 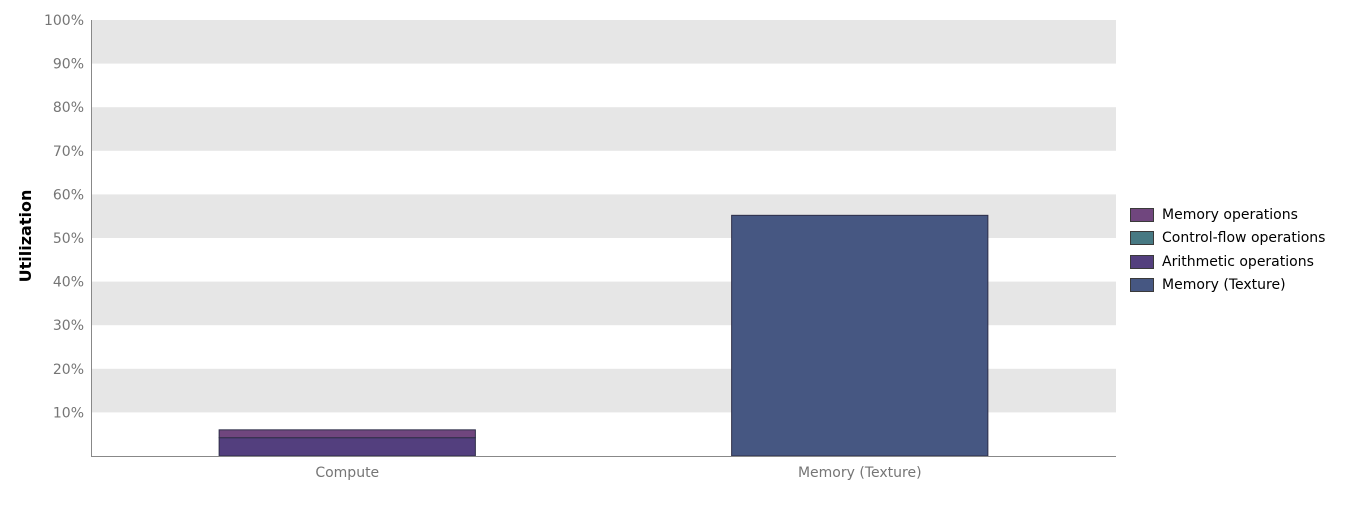 I want to click on y-tick-label: 90%, so click(x=68, y=65).